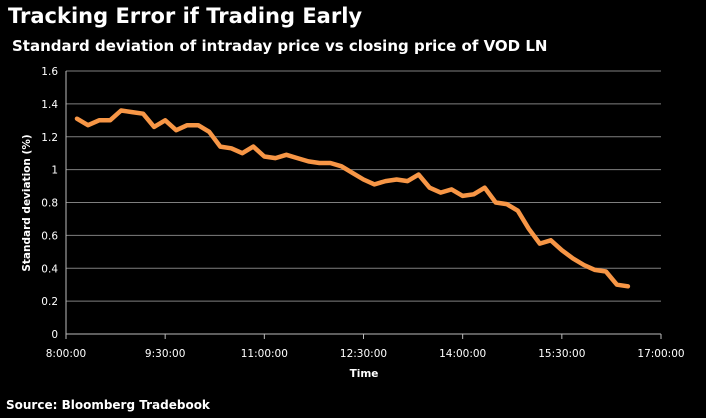 This screenshot has width=706, height=418. Describe the element at coordinates (264, 354) in the screenshot. I see `x-tick-label: 11:00:00` at that location.